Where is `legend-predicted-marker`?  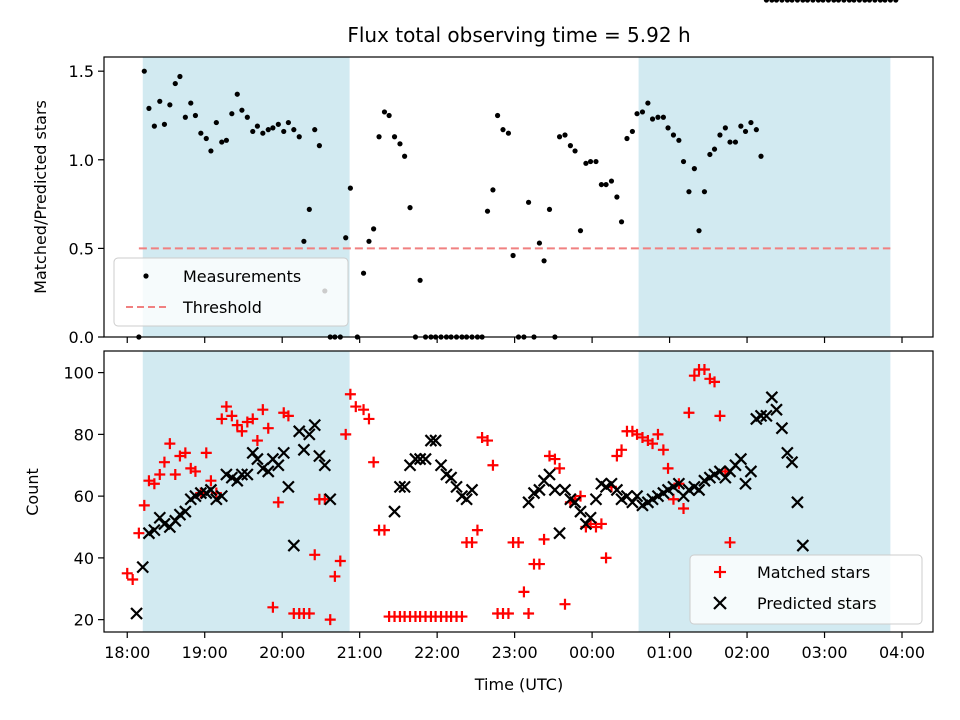
legend-predicted-marker is located at coordinates (720, 603).